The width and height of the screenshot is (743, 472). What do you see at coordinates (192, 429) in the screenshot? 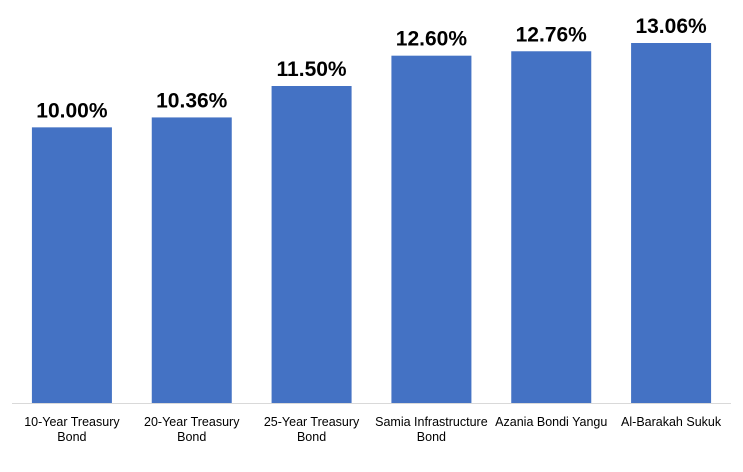
I see `x-tick-label: 20-Year Treasury Bond` at bounding box center [192, 429].